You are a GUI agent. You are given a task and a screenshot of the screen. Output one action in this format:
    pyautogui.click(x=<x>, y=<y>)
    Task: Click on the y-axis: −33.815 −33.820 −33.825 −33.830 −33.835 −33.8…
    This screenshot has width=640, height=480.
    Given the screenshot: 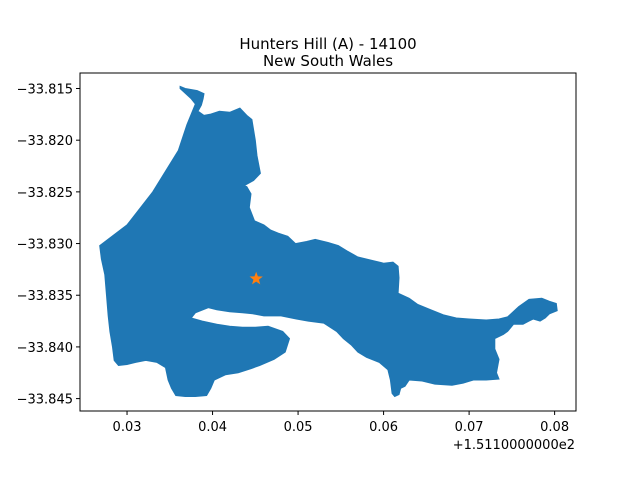 What is the action you would take?
    pyautogui.click(x=48, y=245)
    